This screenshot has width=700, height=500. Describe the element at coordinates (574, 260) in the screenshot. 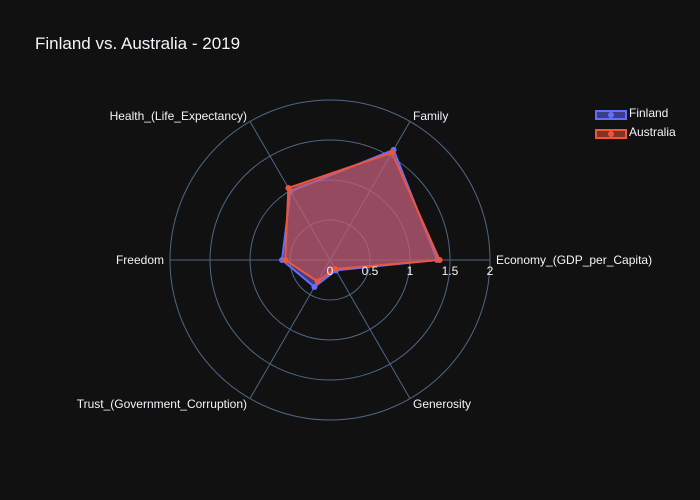

I see `axis-label: Economy_(GDP_per_Capita)` at that location.